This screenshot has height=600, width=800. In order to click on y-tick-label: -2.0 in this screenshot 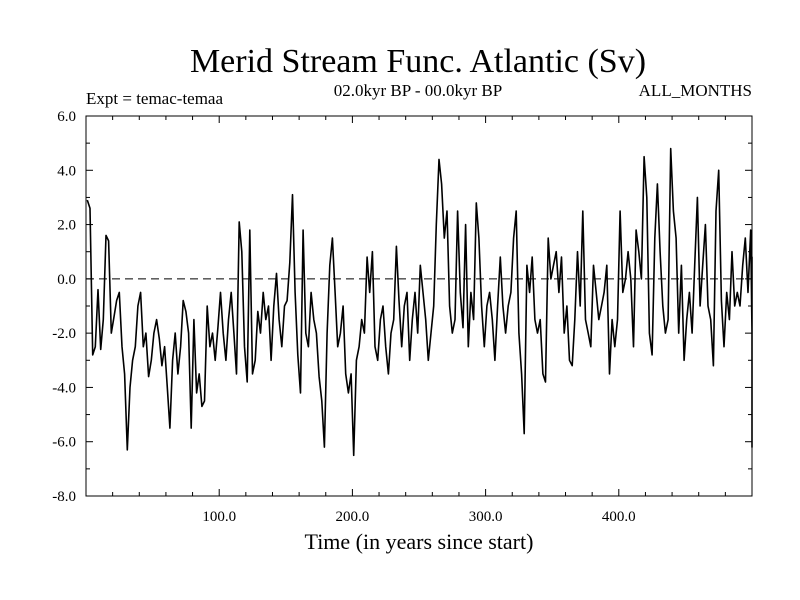, I will do `click(64, 334)`.